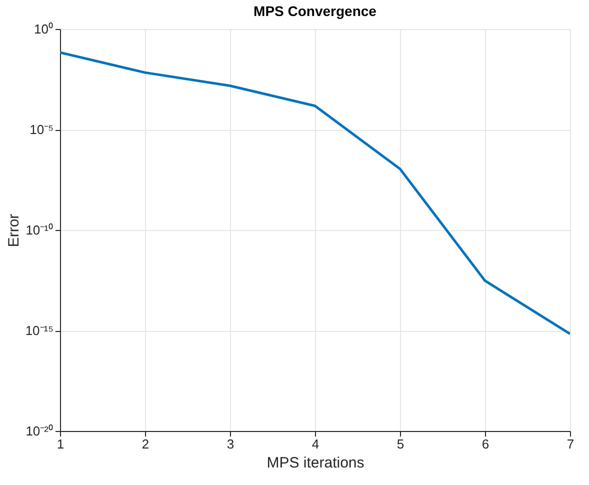 This screenshot has width=589, height=485. Describe the element at coordinates (486, 444) in the screenshot. I see `x-tick-label: 6` at that location.